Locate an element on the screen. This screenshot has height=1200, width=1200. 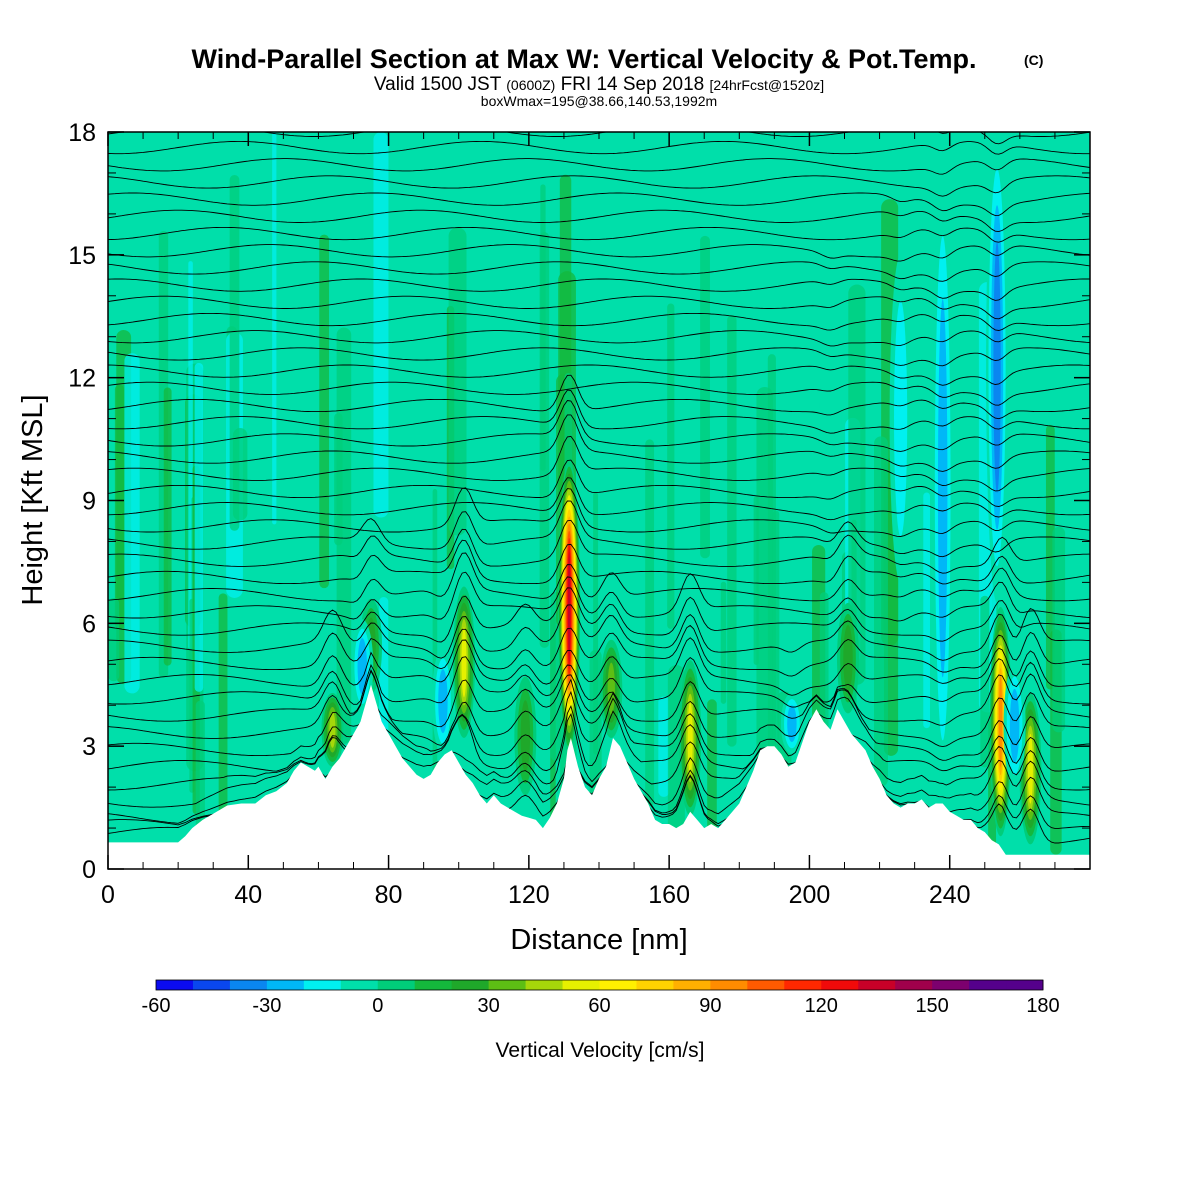
valid-date: FRI 14 Sep 2018 is located at coordinates (633, 84).